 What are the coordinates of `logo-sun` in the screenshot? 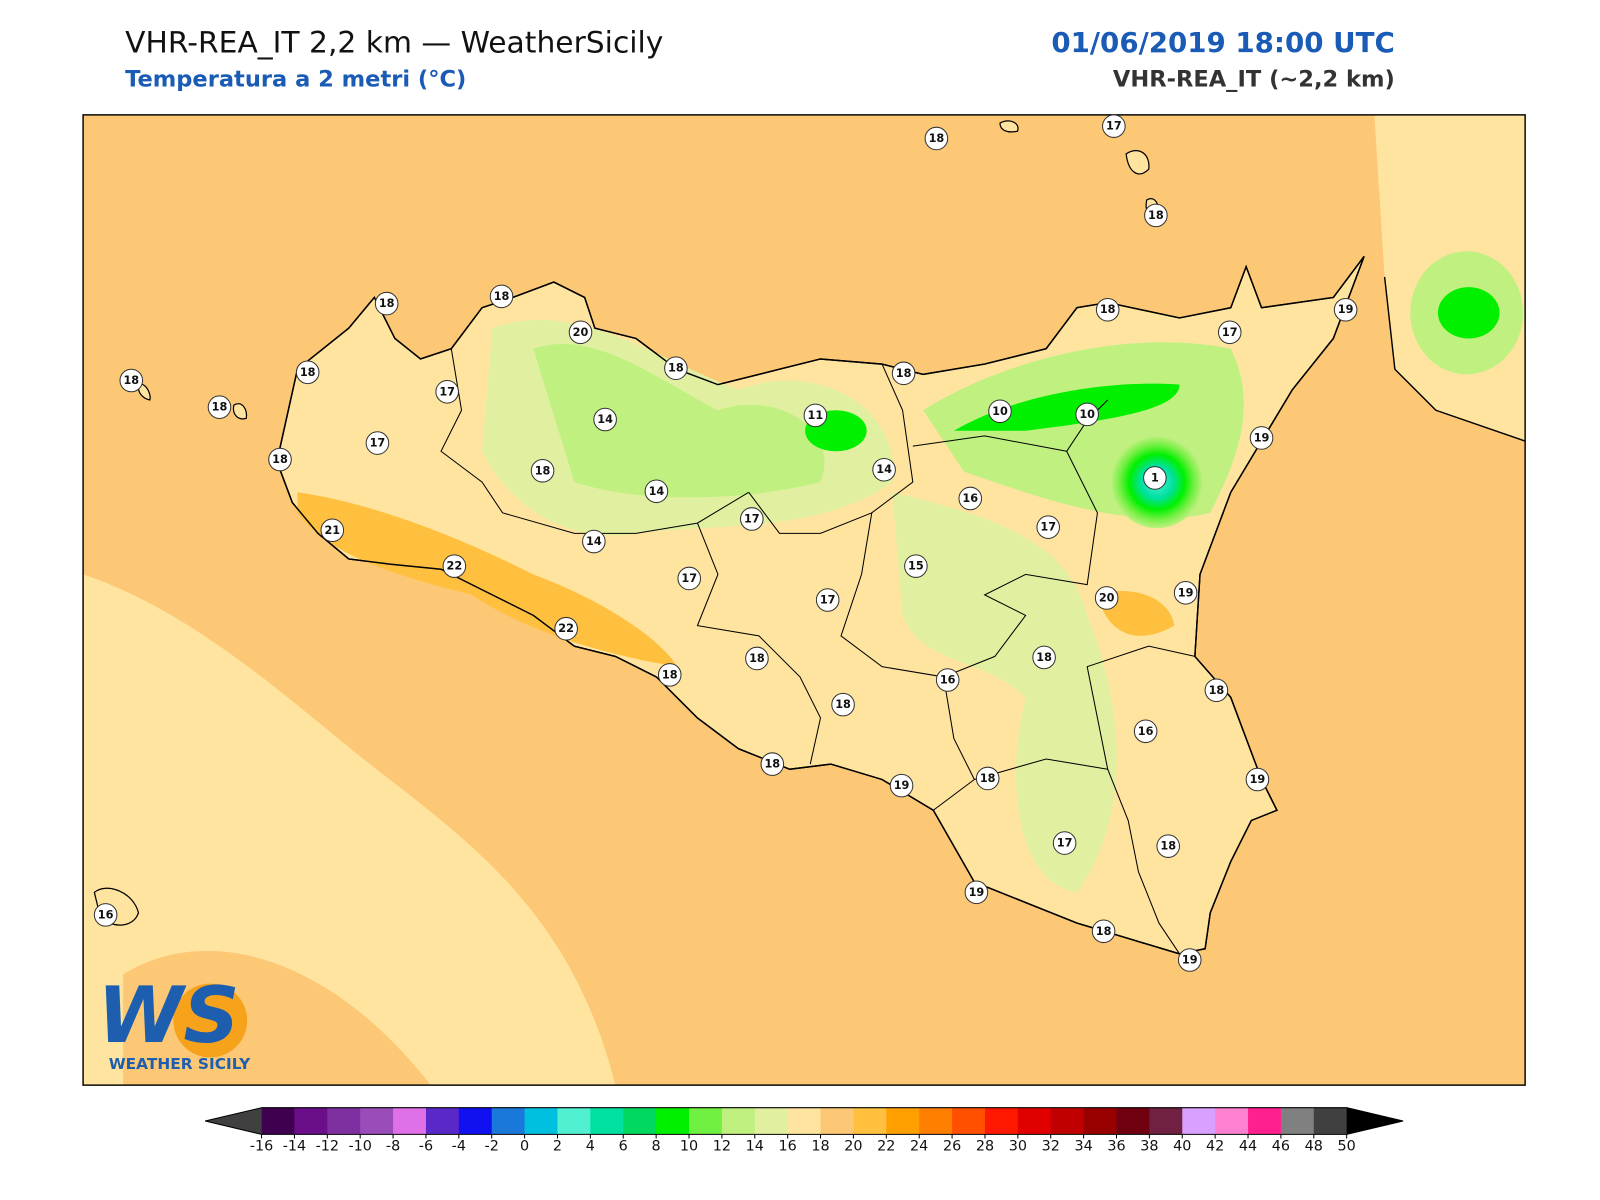 It's located at (210, 1020).